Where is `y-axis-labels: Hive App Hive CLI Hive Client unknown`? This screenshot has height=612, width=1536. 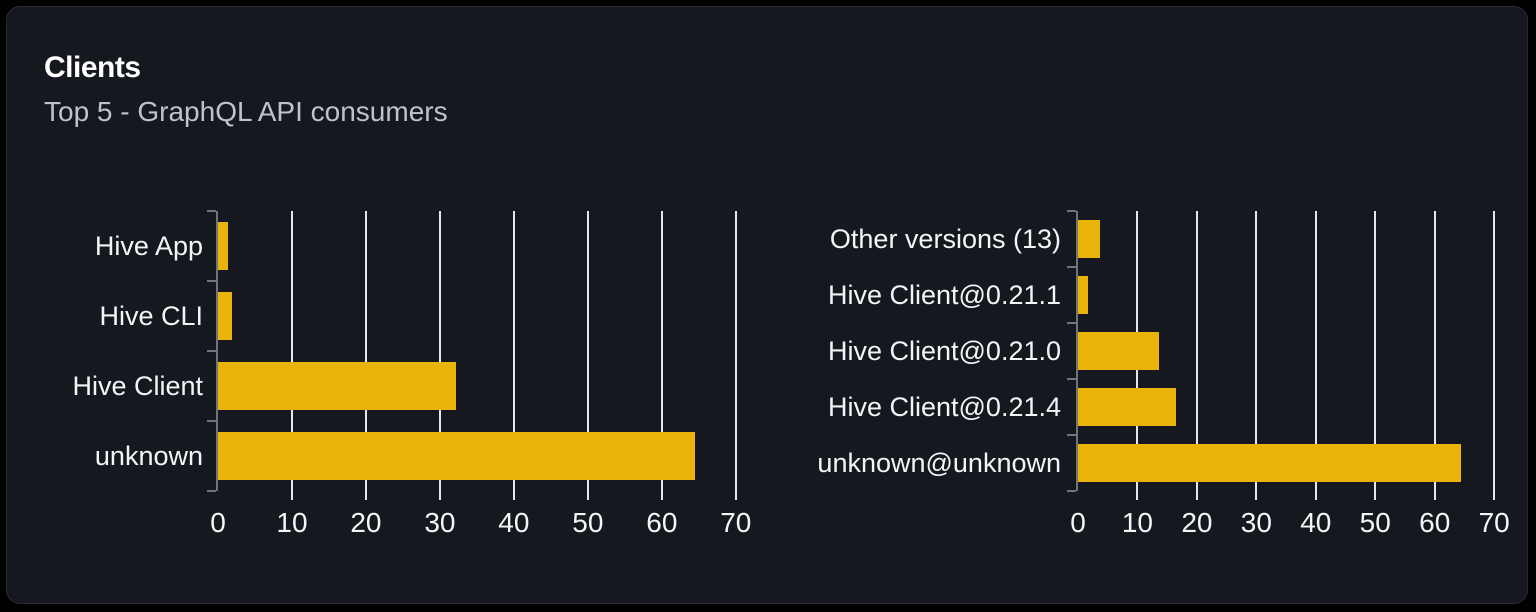
y-axis-labels: Hive App Hive CLI Hive Client unknown is located at coordinates (123, 351).